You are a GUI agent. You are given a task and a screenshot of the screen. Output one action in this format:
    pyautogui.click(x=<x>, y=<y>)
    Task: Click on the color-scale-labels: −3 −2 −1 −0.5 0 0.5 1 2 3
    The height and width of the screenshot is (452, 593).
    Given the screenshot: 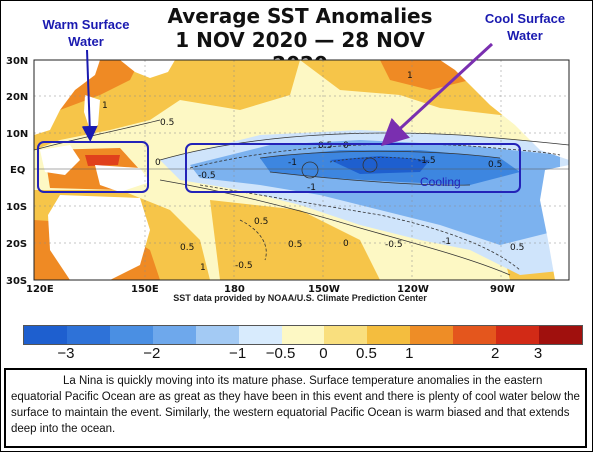 What is the action you would take?
    pyautogui.click(x=302, y=355)
    